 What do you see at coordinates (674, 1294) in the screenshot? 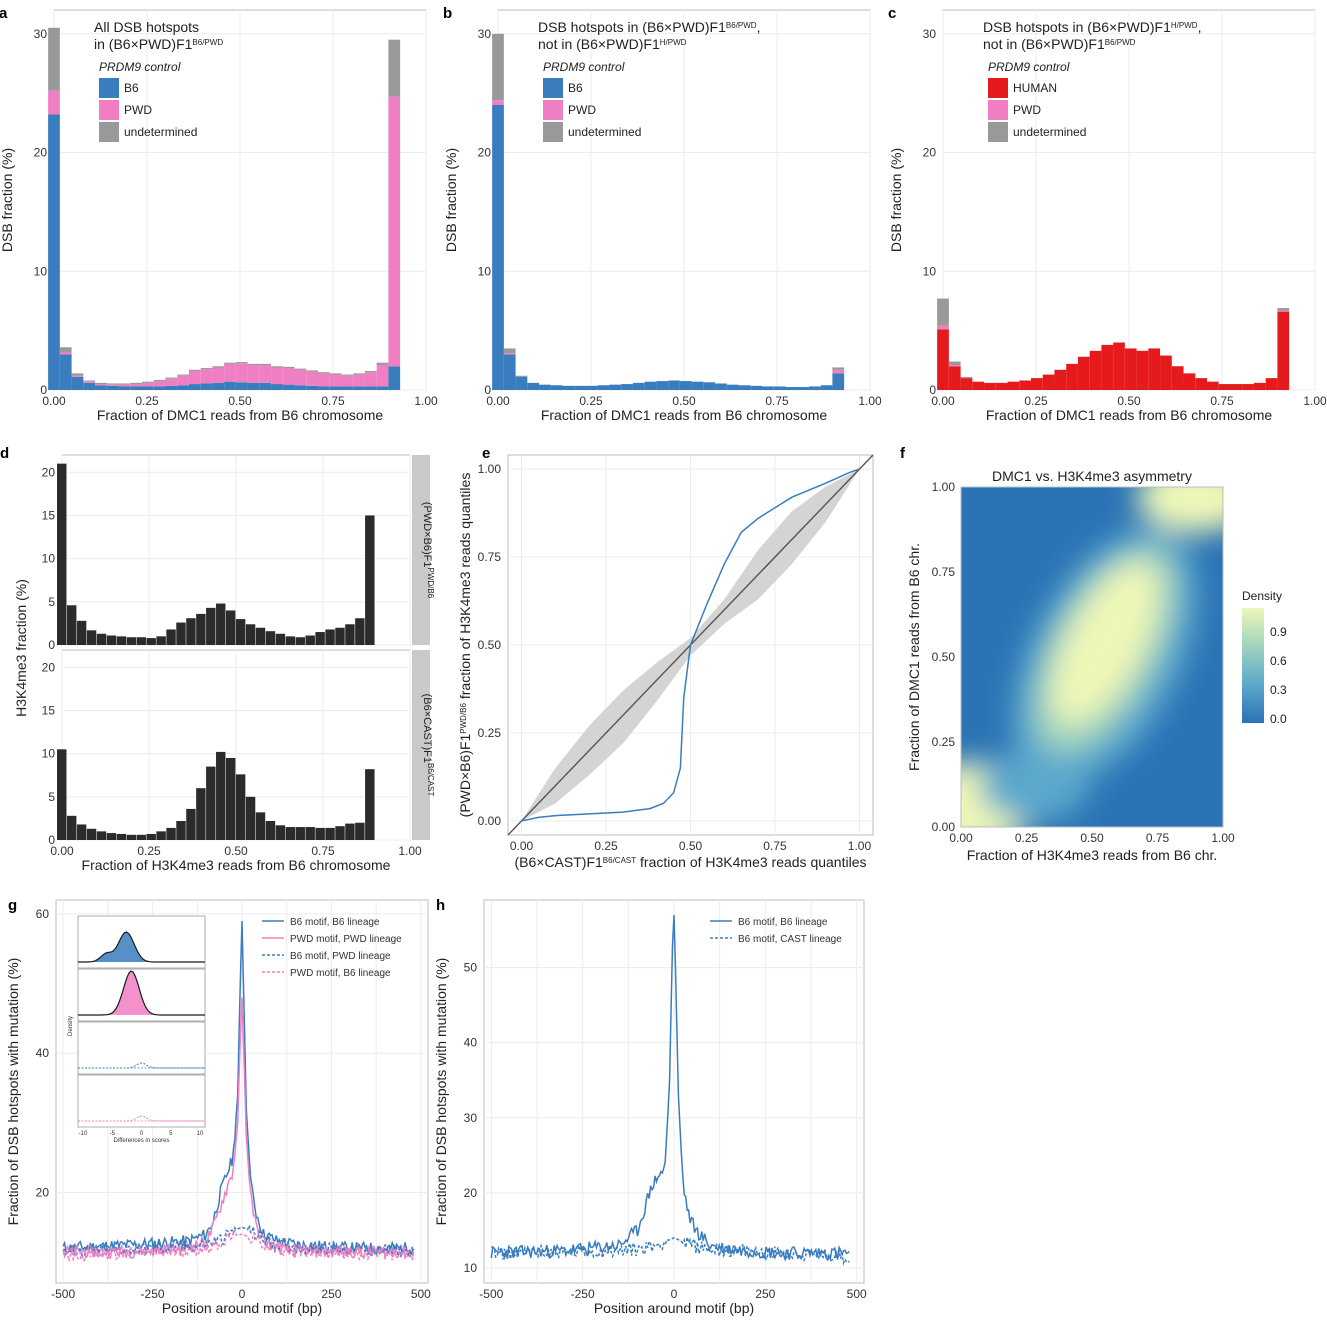
I see `x-tick-label: 0` at bounding box center [674, 1294].